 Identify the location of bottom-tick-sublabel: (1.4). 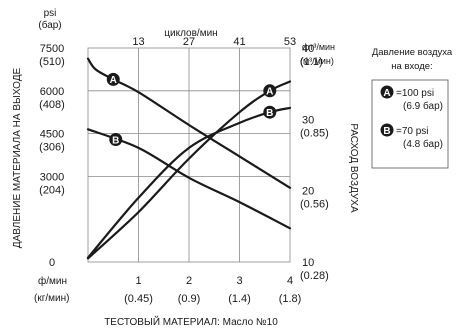
(239, 299).